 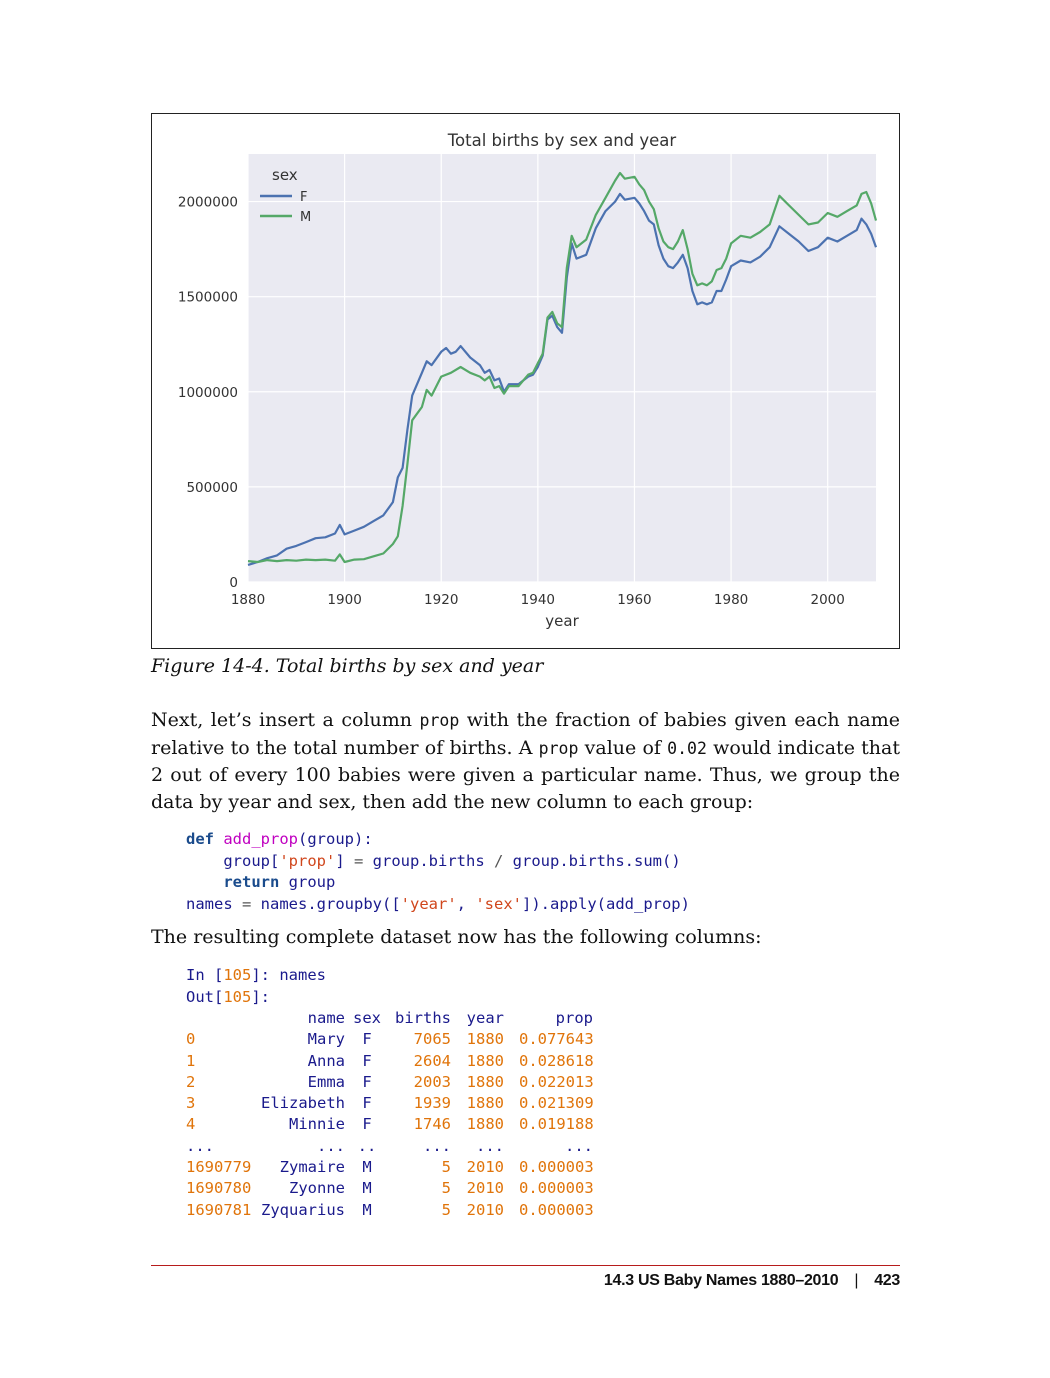 I want to click on cell-prop: 0.021309, so click(x=556, y=1103).